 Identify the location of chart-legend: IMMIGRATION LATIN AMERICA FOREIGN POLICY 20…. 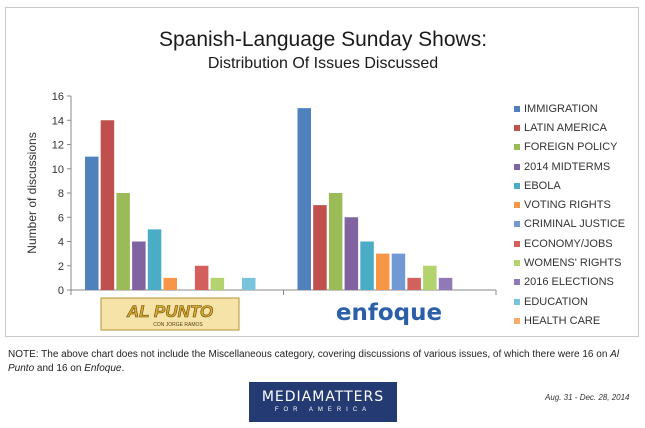
(579, 215).